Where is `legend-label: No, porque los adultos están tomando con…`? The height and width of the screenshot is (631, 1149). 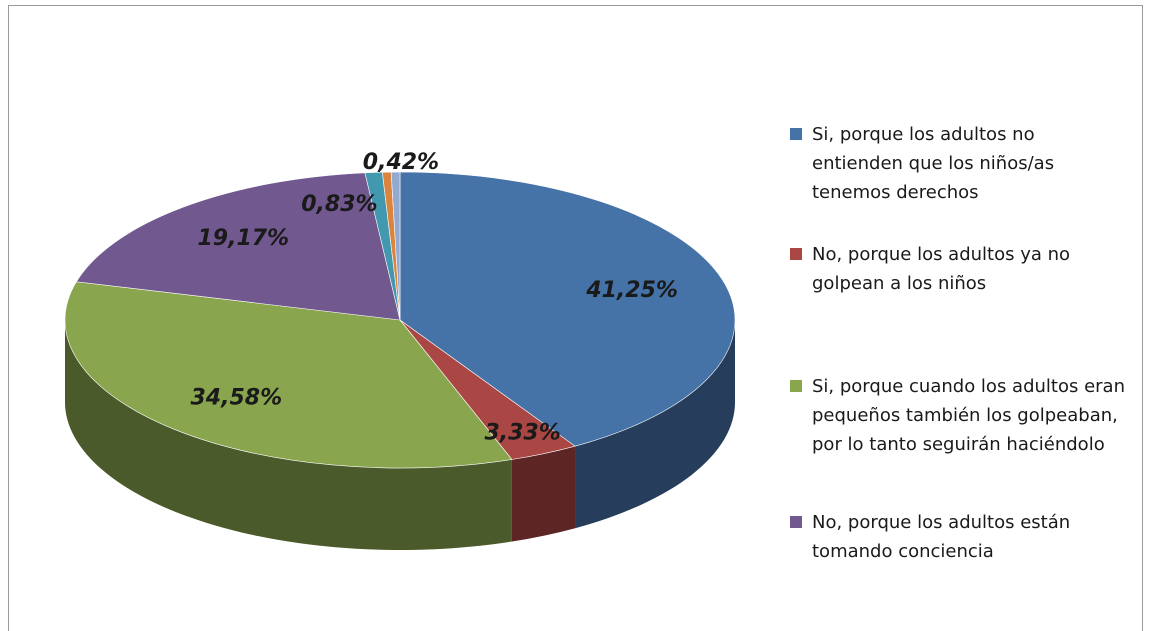
legend-label: No, porque los adultos están tomando con… is located at coordinates (941, 537).